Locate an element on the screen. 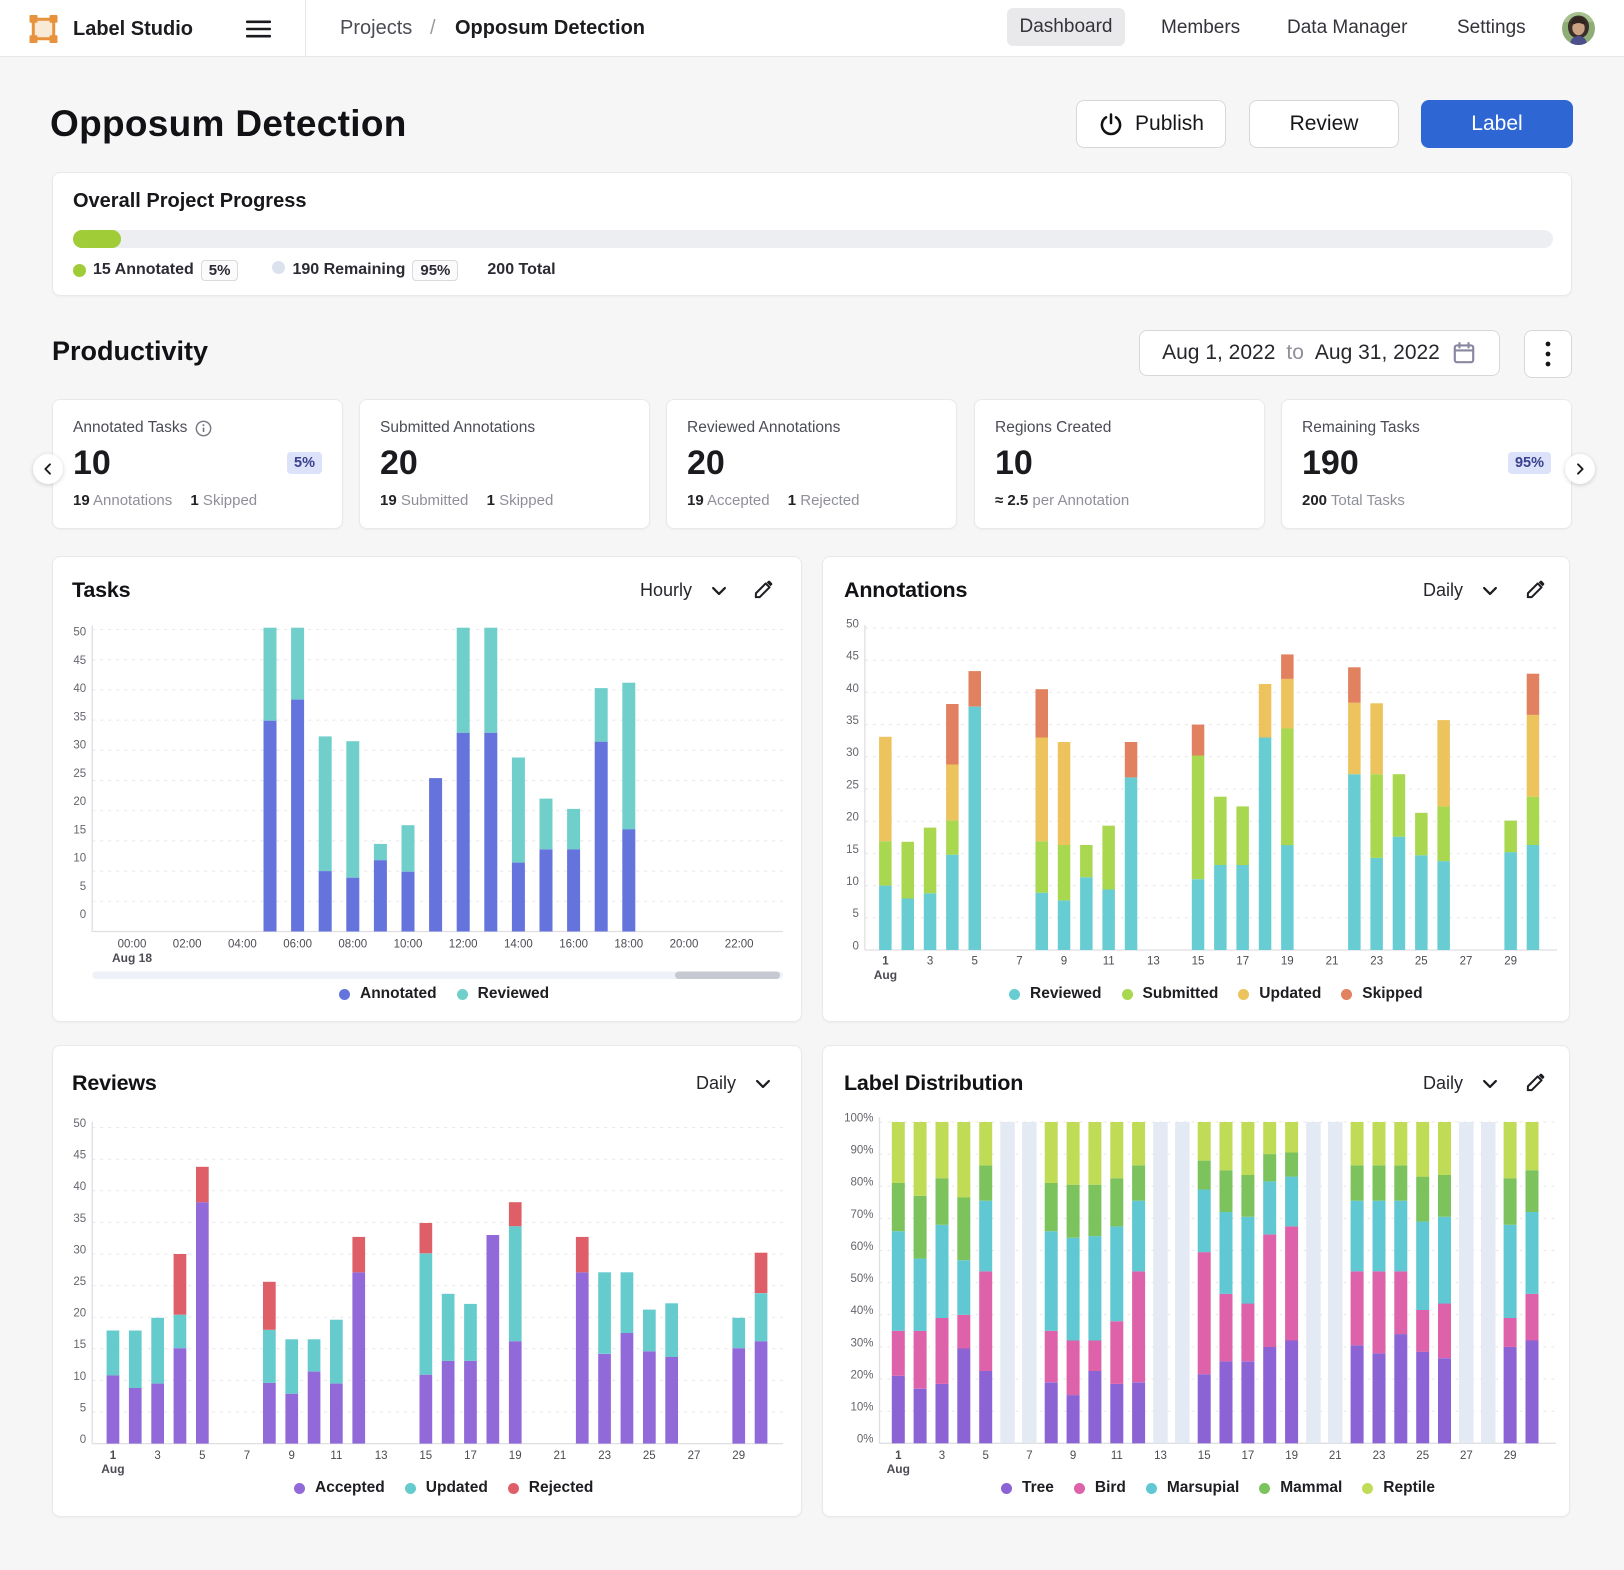 This screenshot has width=1624, height=1570. svg-text: 10:00 is located at coordinates (408, 944).